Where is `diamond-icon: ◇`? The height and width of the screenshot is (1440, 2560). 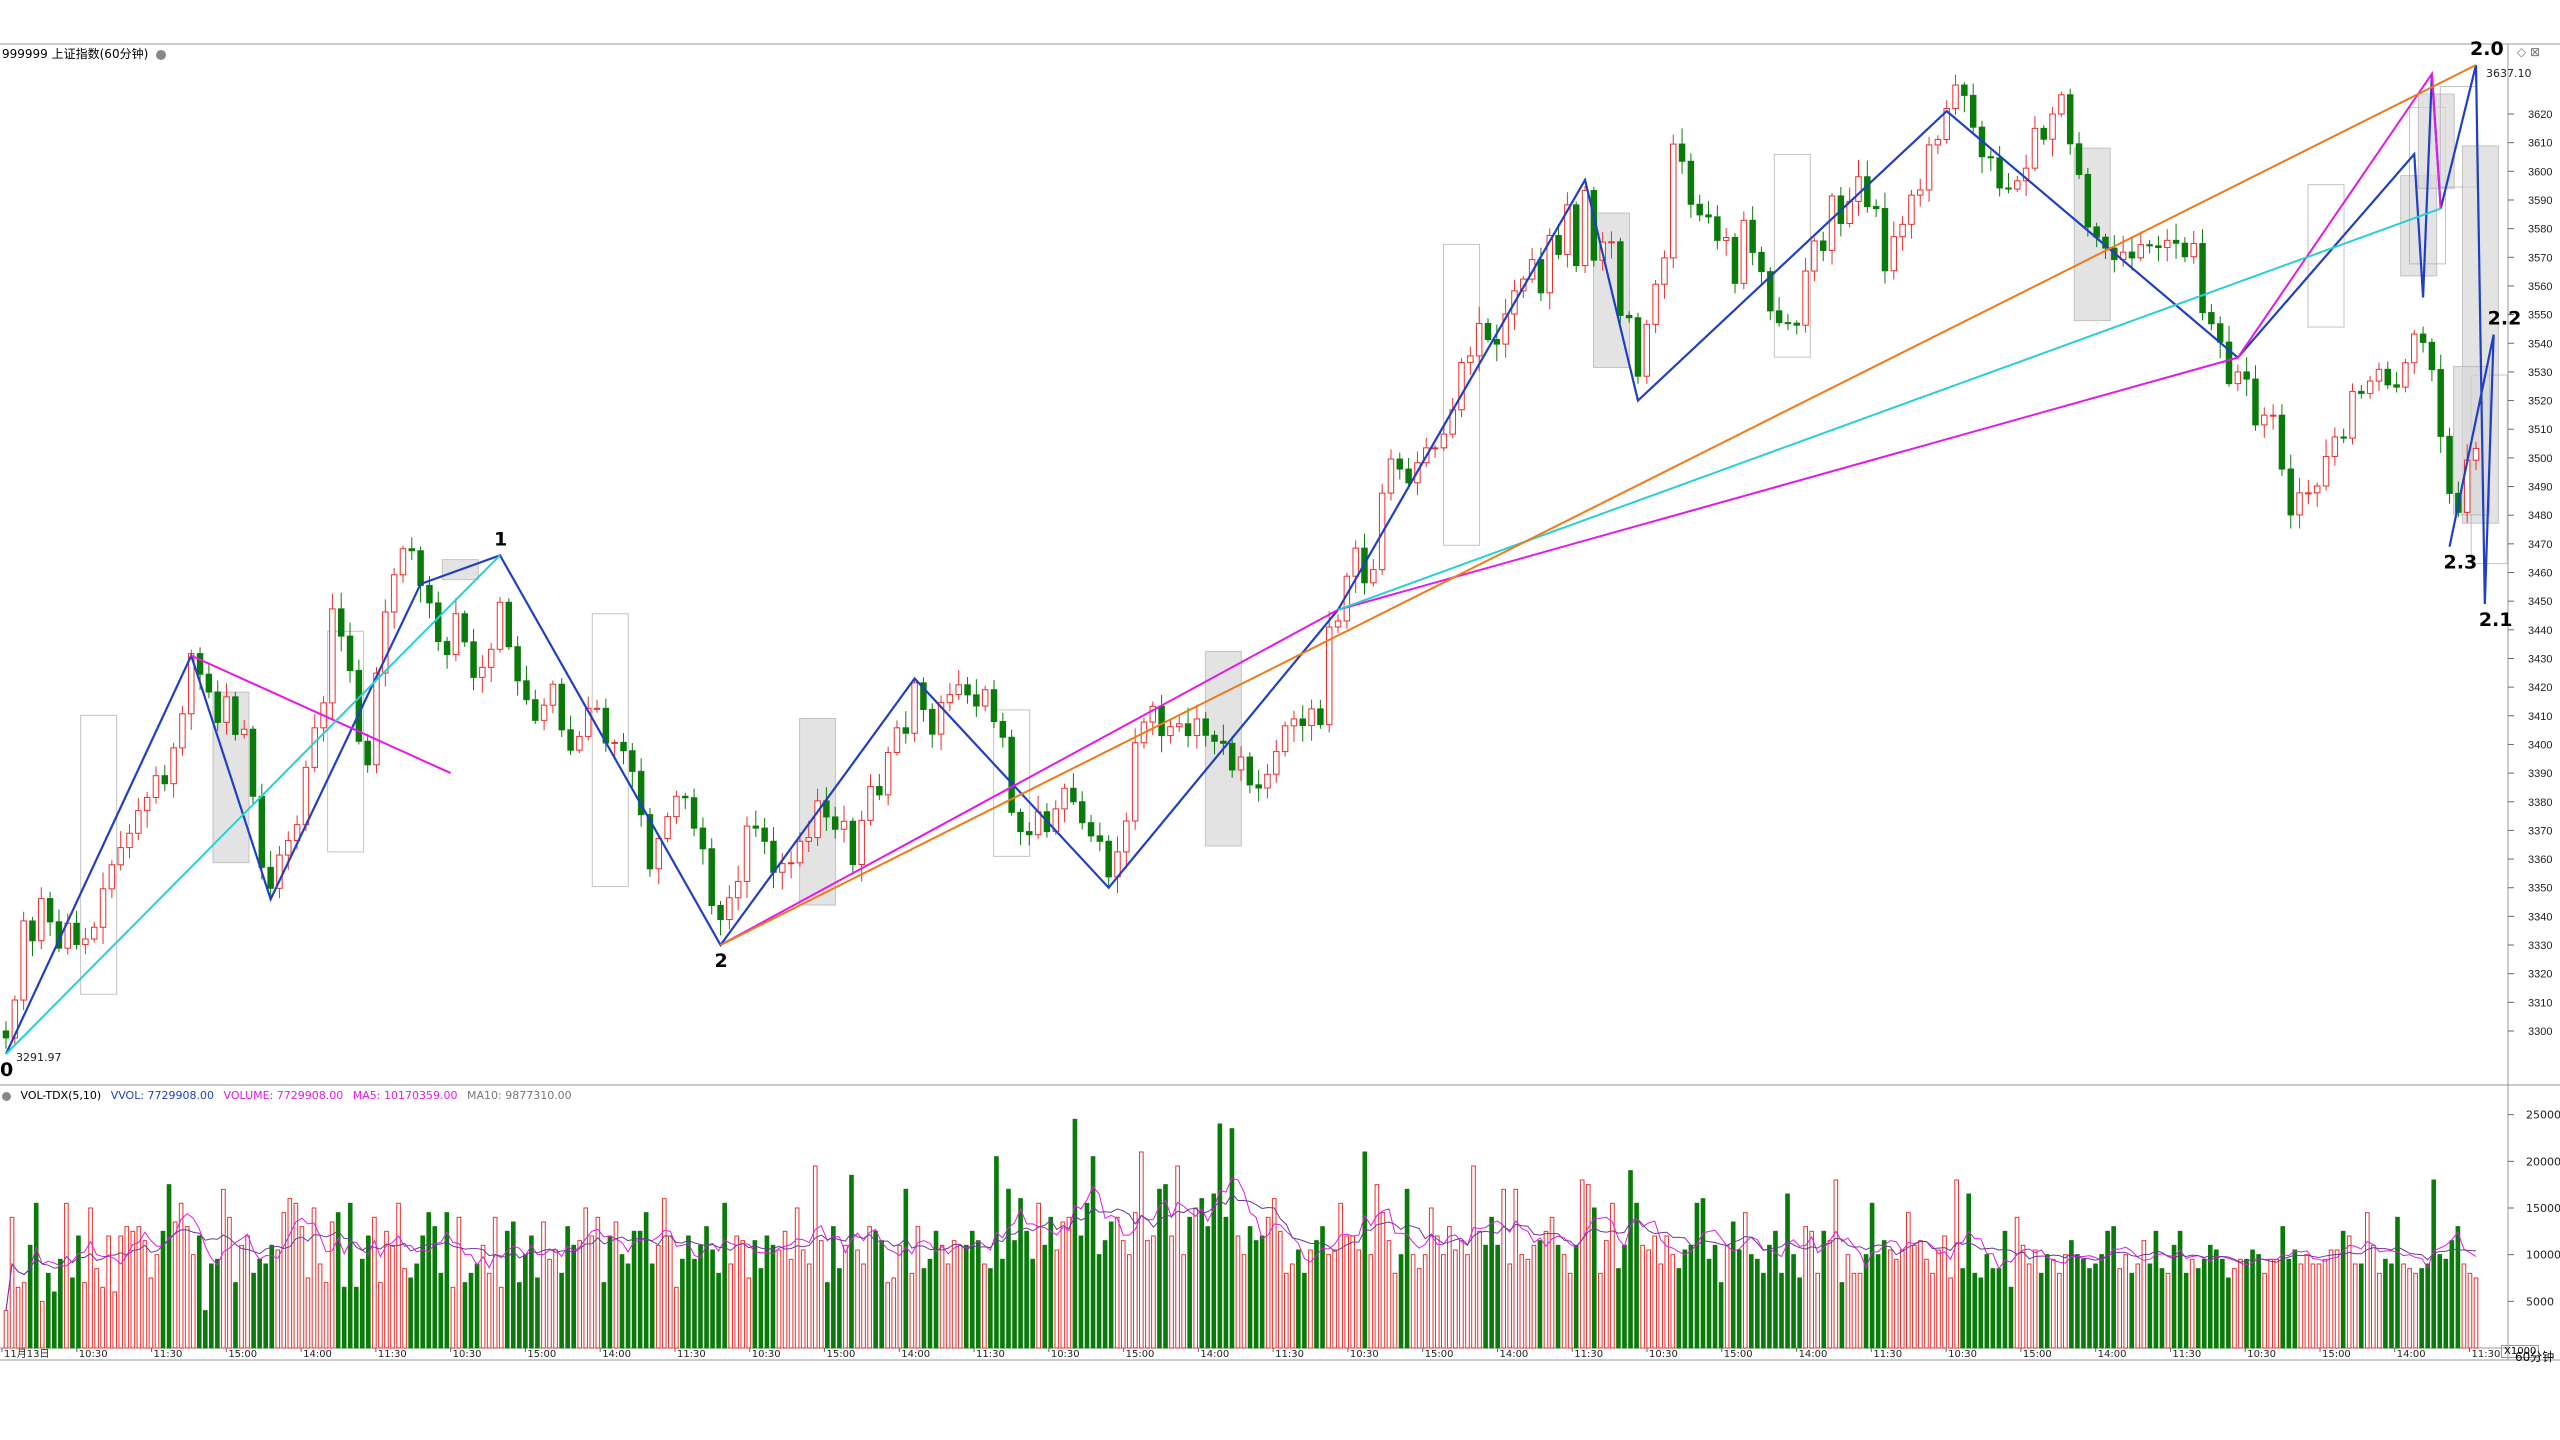 diamond-icon: ◇ is located at coordinates (2521, 52).